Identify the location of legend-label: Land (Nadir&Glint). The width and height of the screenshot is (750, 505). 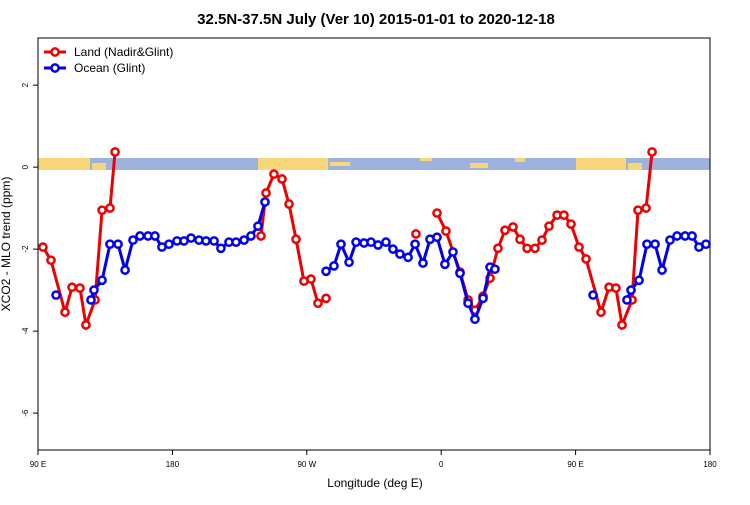
(123, 52).